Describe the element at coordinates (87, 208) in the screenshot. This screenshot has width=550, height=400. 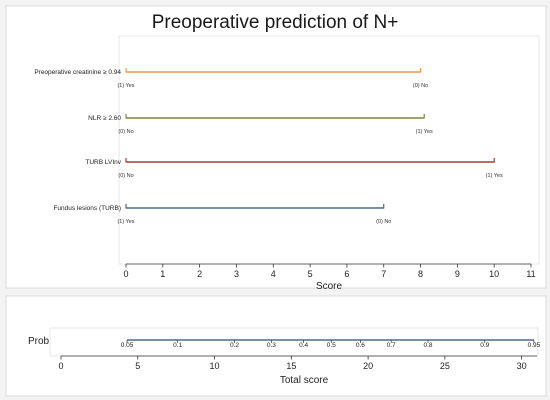
I see `variable-label: Fundus lesions (TURB)` at that location.